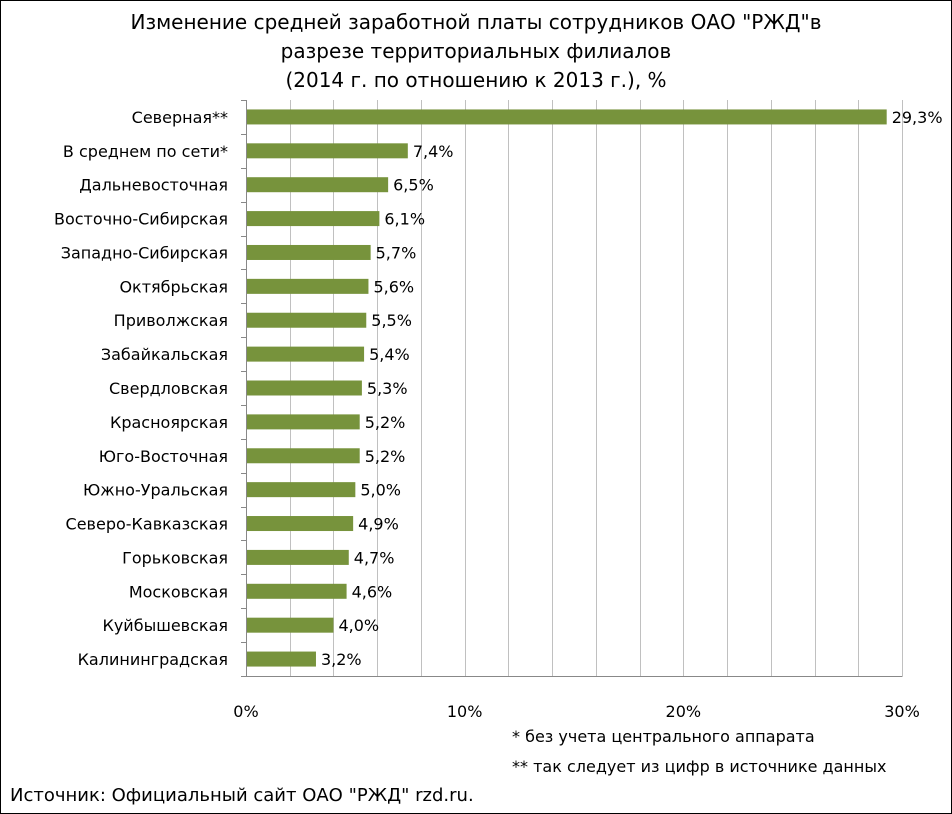  I want to click on data-label: 29,3%, so click(917, 117).